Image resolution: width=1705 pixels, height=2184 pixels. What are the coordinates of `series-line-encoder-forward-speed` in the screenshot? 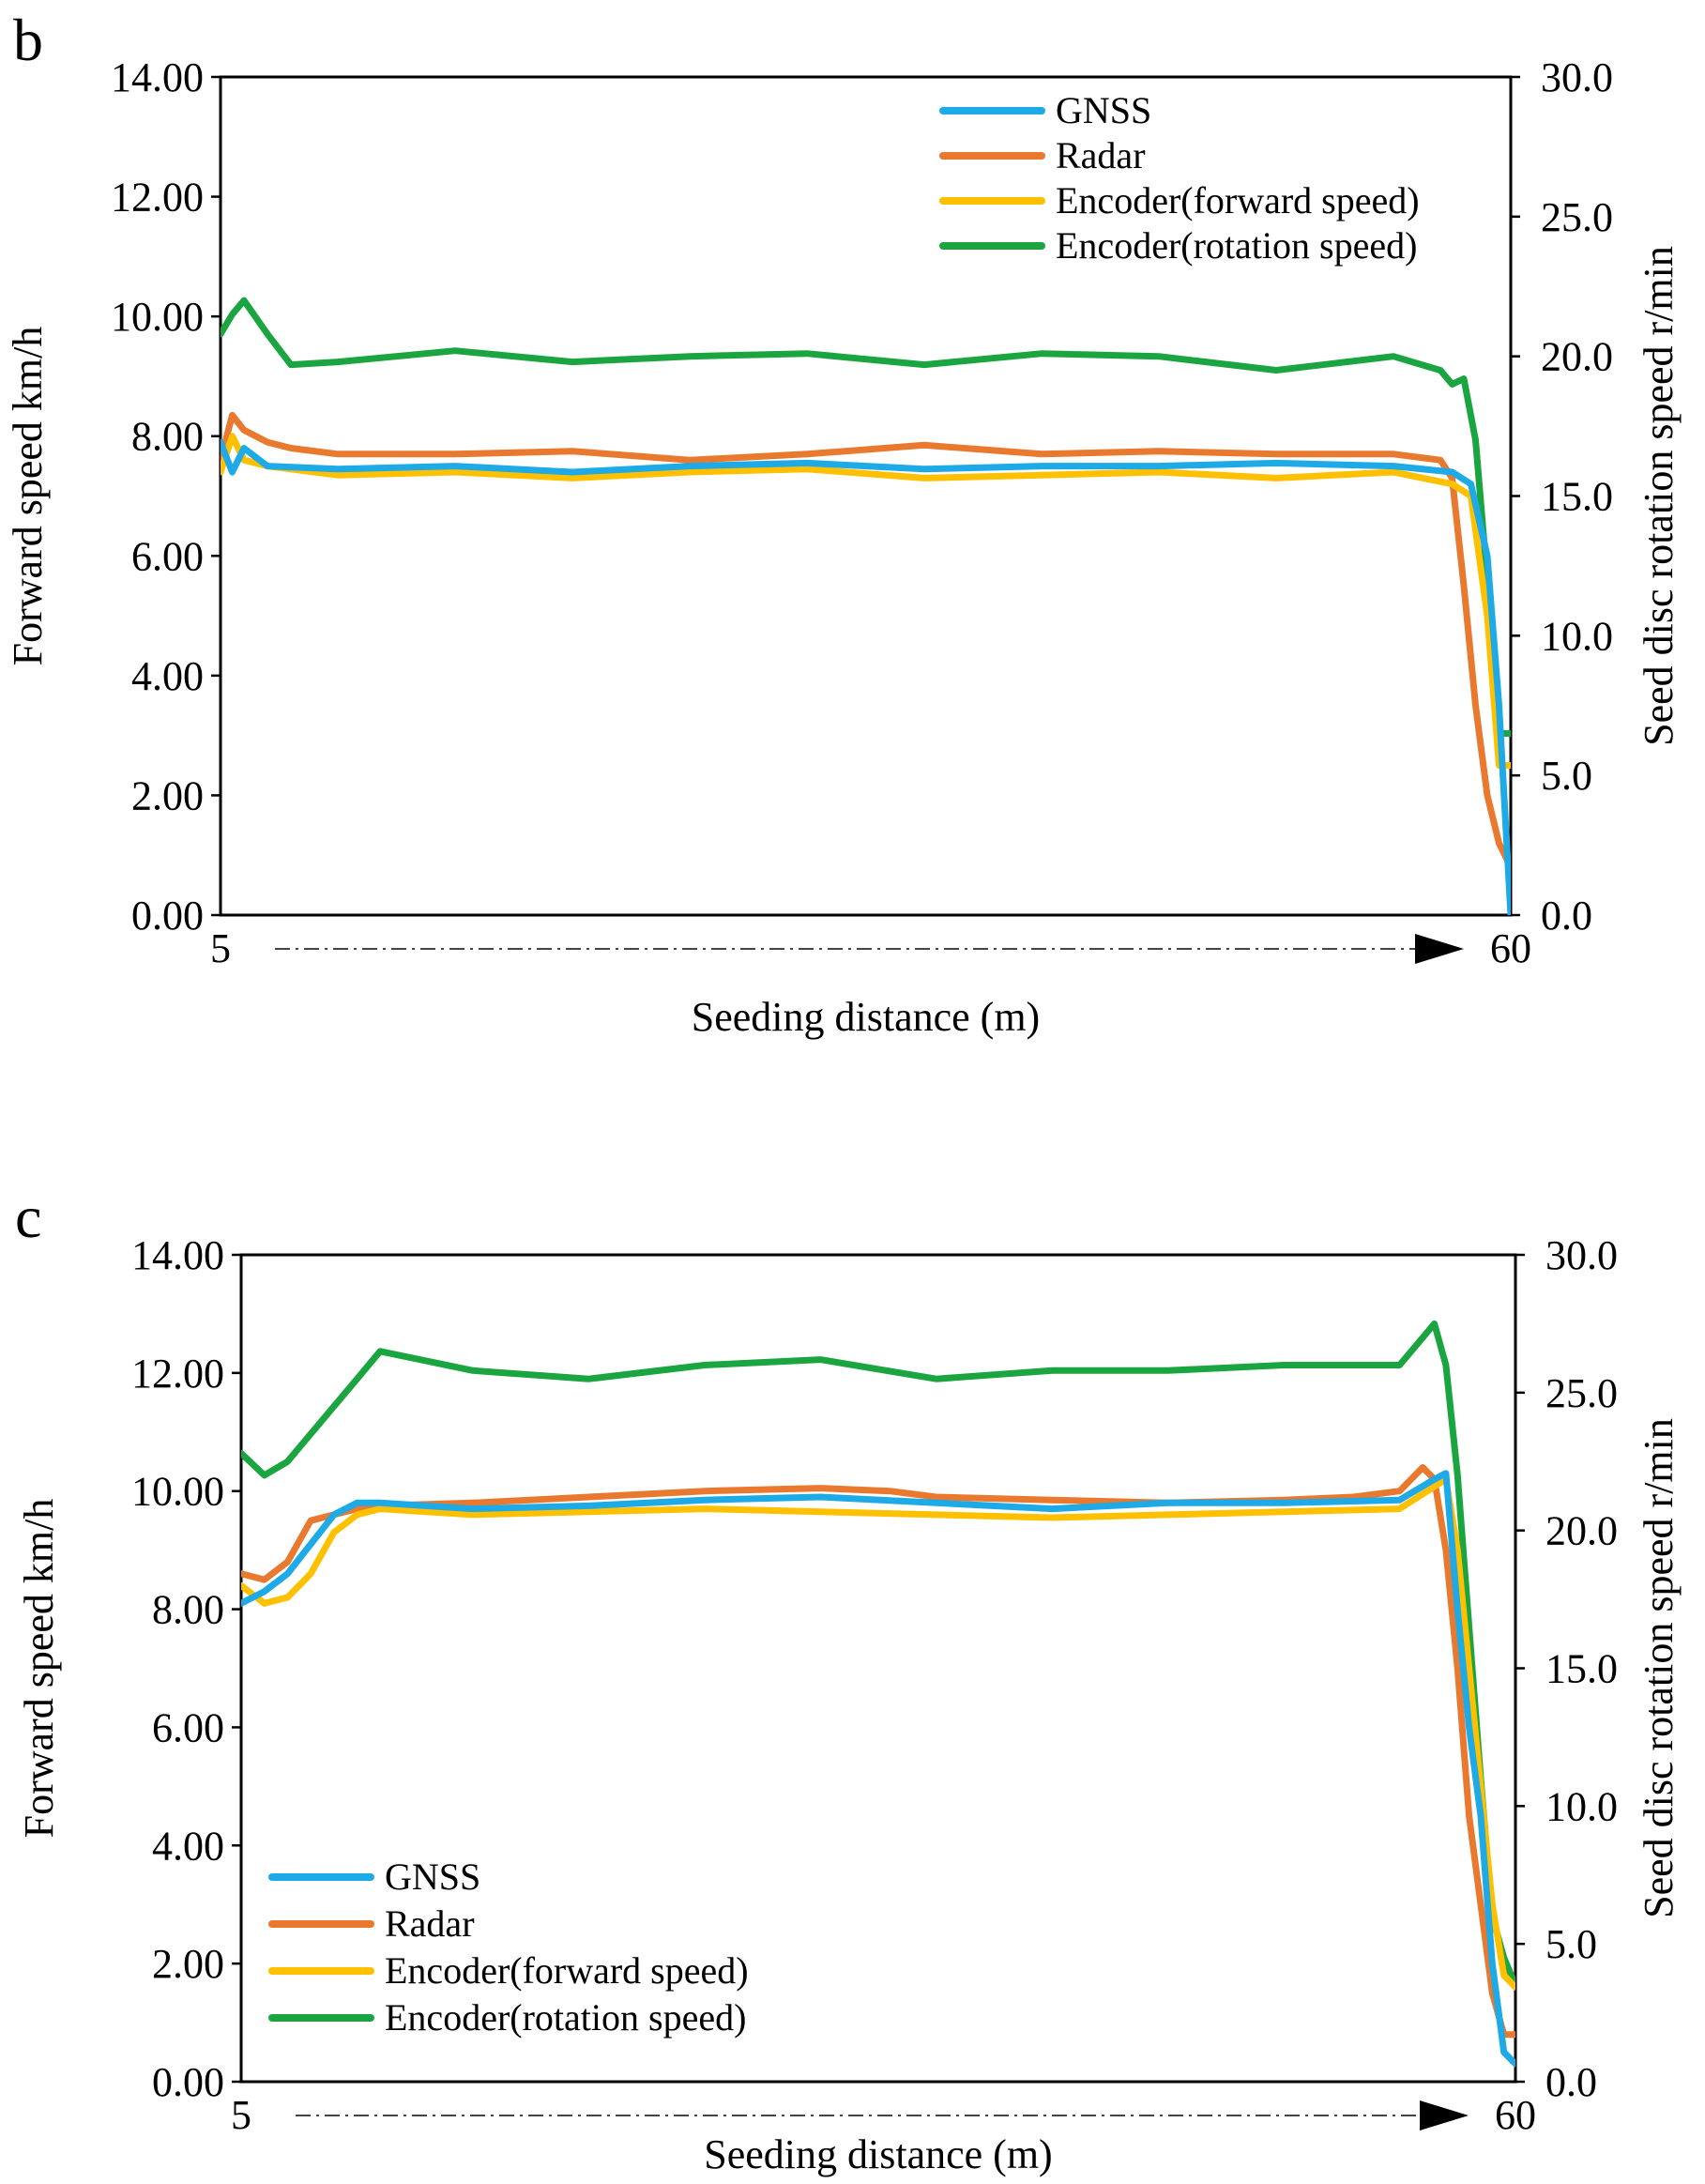 It's located at (866, 601).